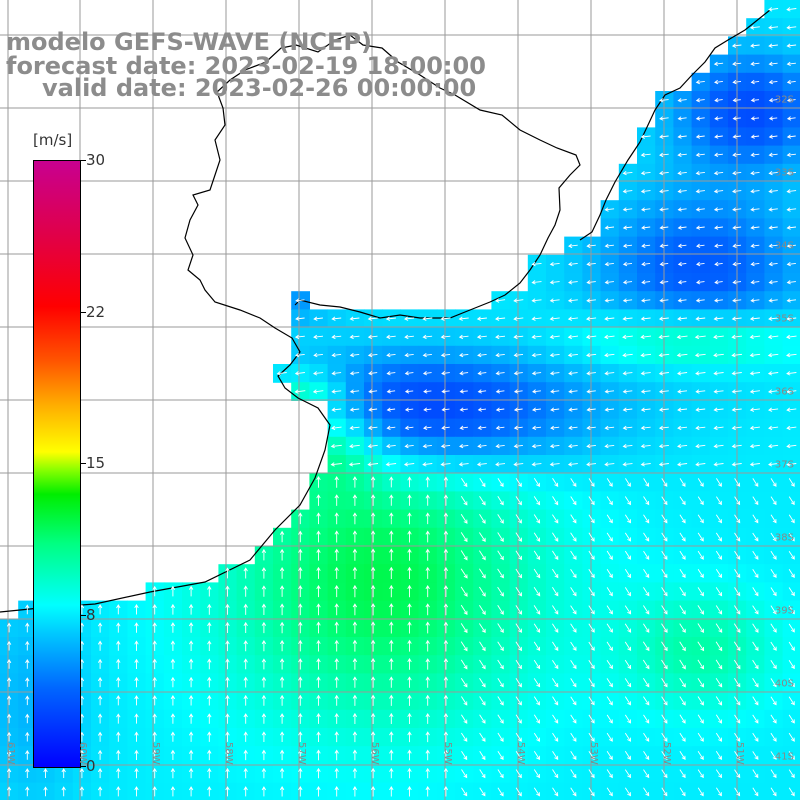 Image resolution: width=800 pixels, height=800 pixels. What do you see at coordinates (784, 100) in the screenshot?
I see `latitude-label: 32S` at bounding box center [784, 100].